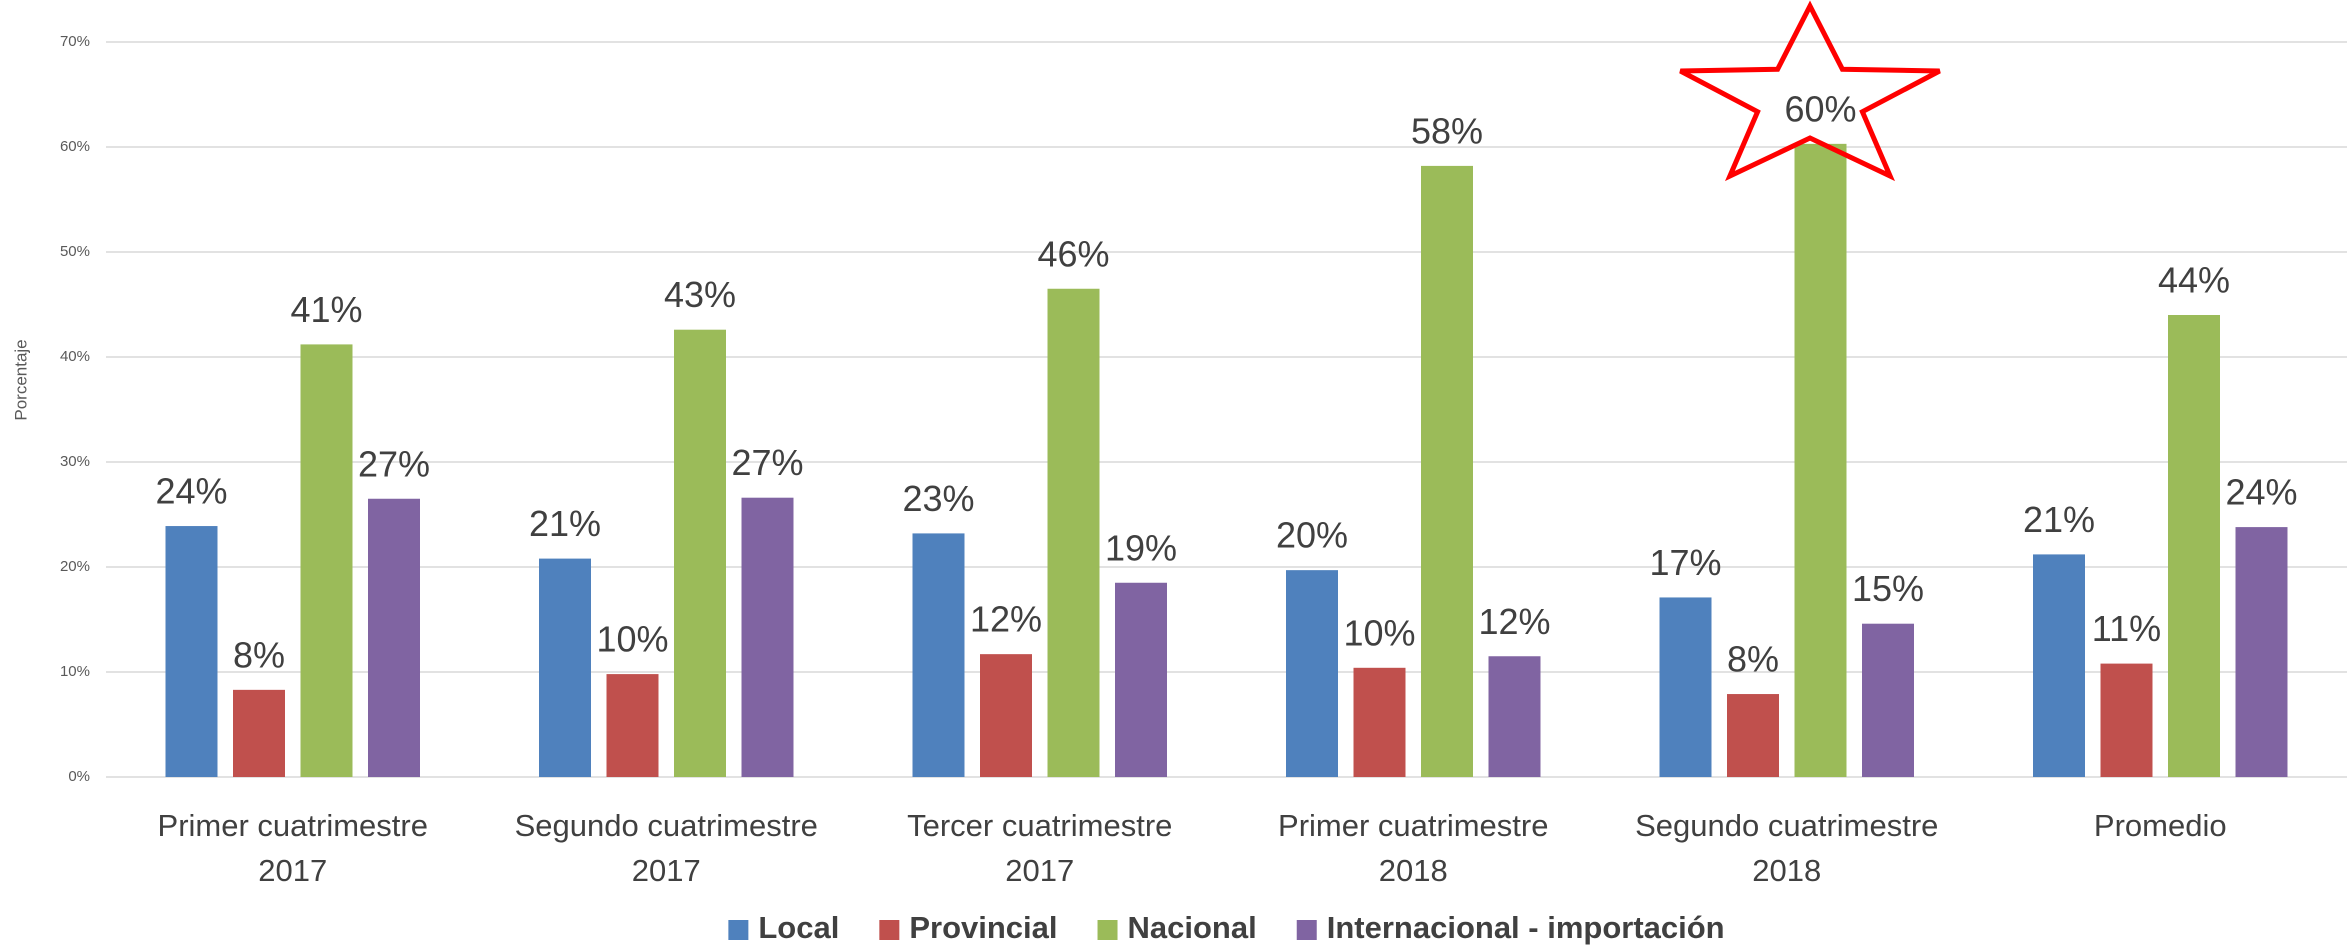 The image size is (2351, 948). I want to click on x-tick-label: Segundo cuatrimestre 2017, so click(666, 848).